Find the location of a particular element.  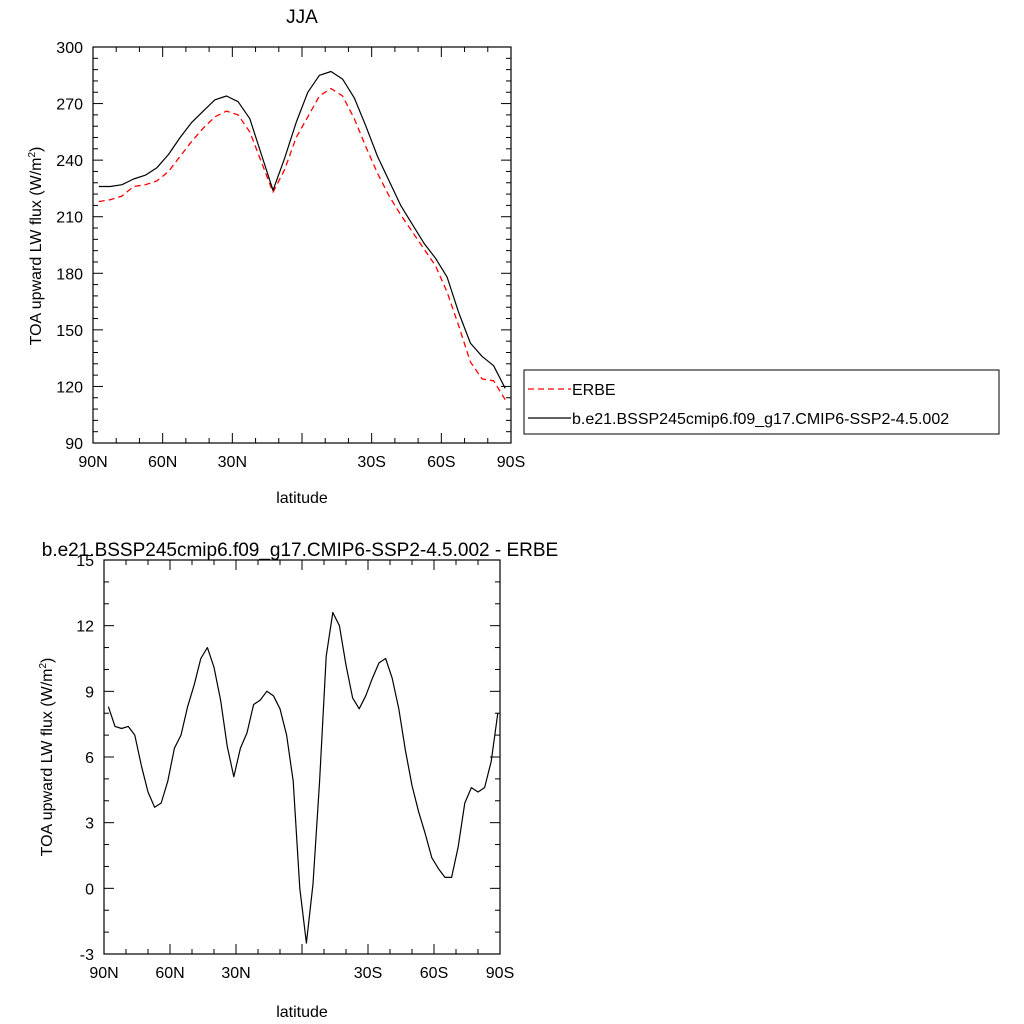

y-tick-label: 90 is located at coordinates (74, 444).